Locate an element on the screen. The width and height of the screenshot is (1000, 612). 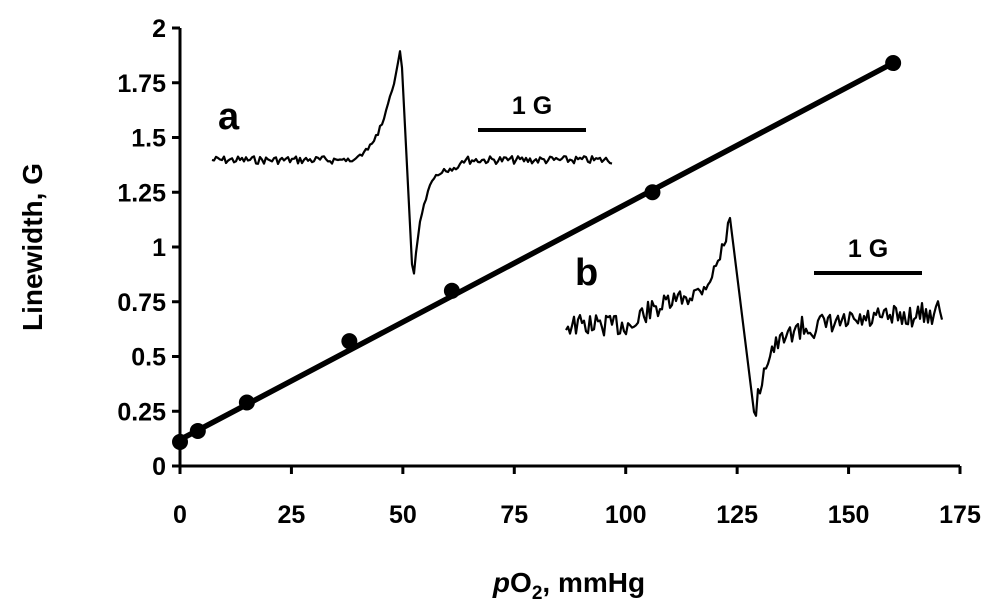
x-tick-label: 50 is located at coordinates (403, 515).